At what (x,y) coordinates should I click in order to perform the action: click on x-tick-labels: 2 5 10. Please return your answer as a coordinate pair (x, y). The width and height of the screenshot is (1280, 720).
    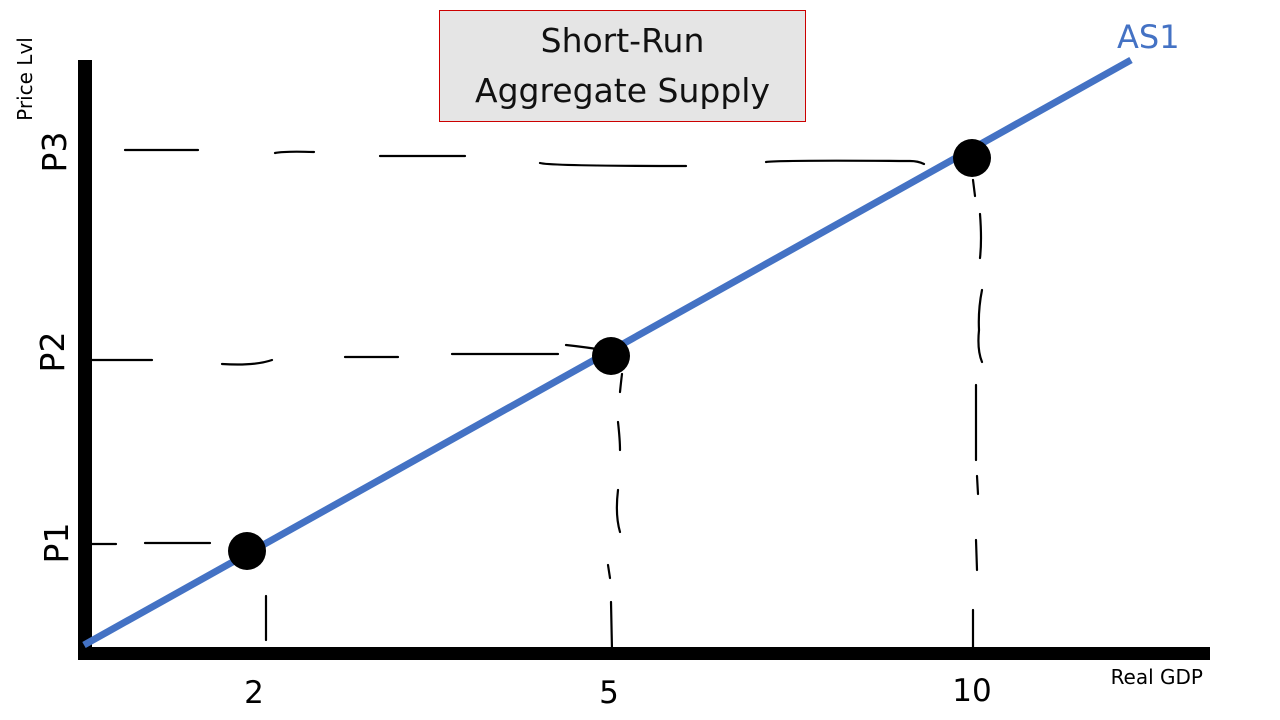
    Looking at the image, I should click on (618, 692).